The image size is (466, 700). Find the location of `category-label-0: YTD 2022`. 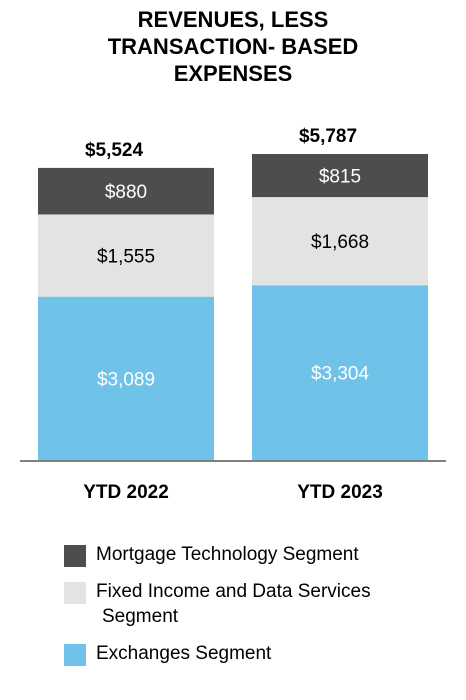

category-label-0: YTD 2022 is located at coordinates (126, 492).